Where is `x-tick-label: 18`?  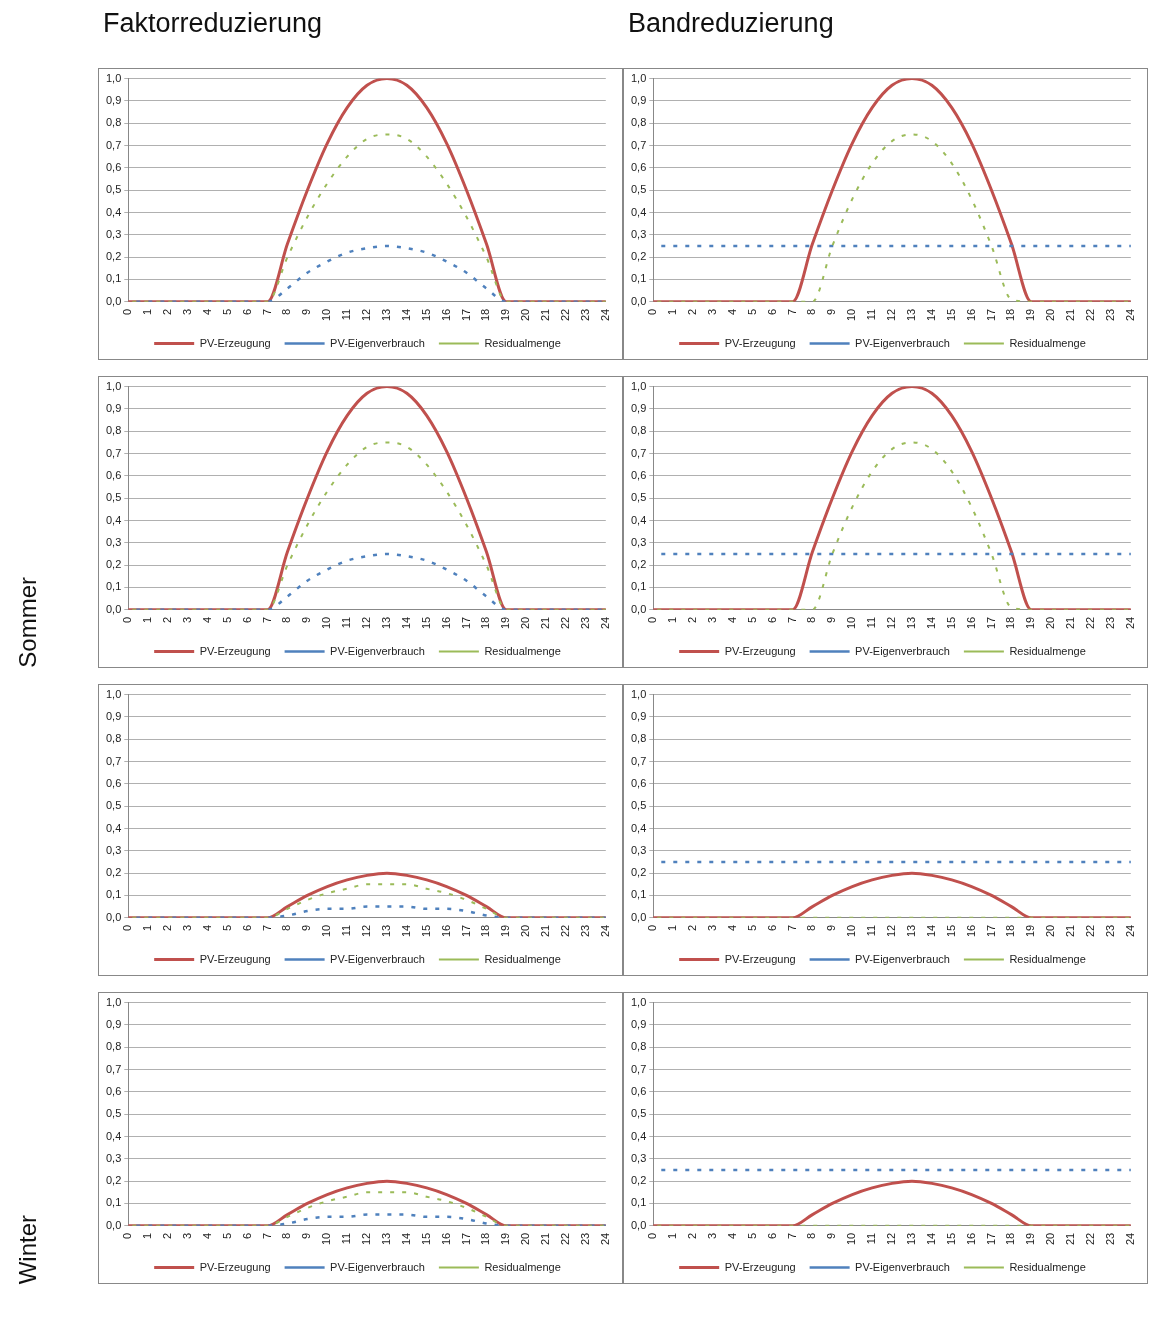 x-tick-label: 18 is located at coordinates (1010, 315).